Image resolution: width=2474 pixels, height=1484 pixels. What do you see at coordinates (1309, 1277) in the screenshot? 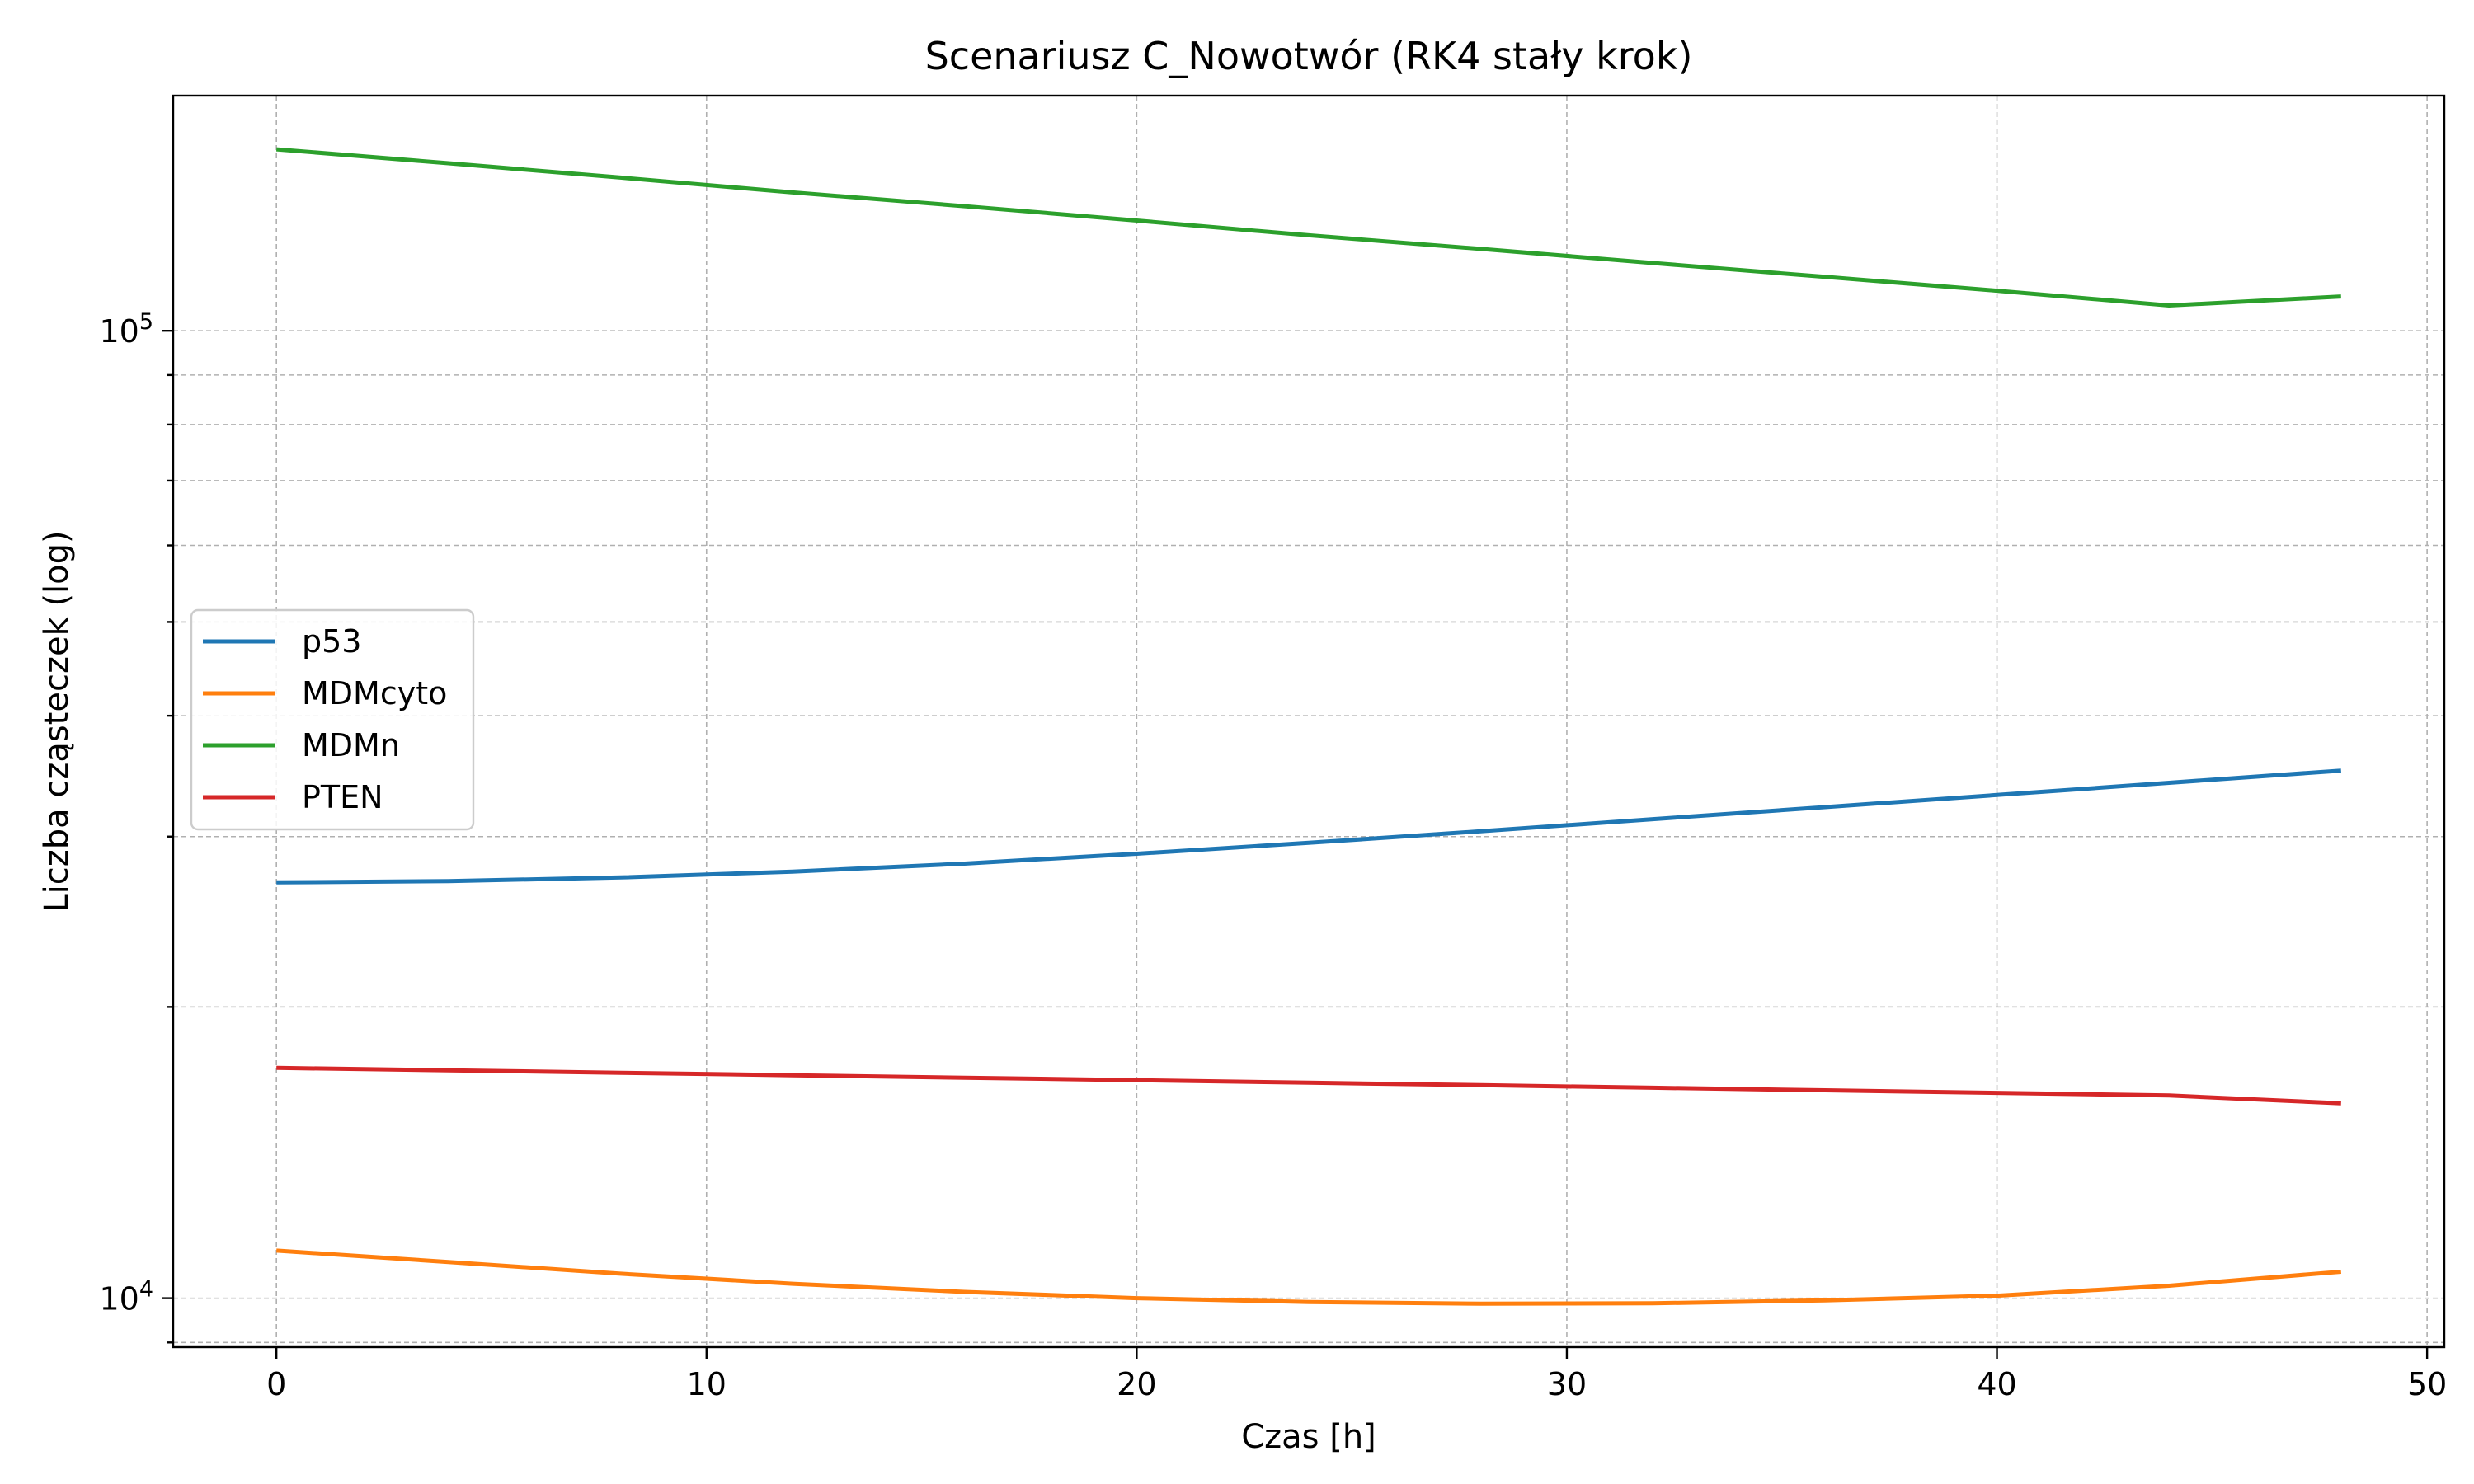
I see `series-line-mdmcyto` at bounding box center [1309, 1277].